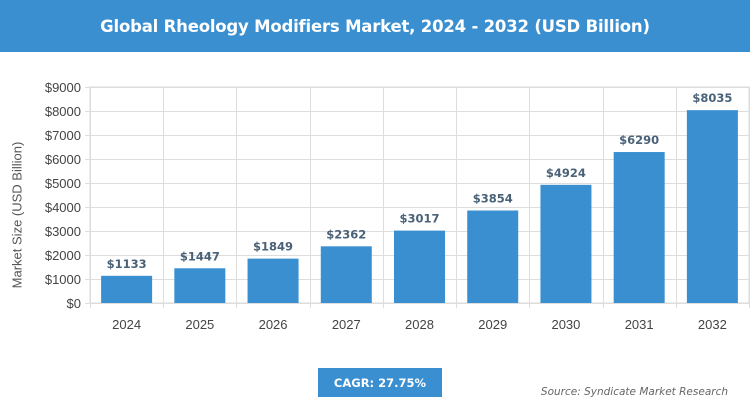 This screenshot has height=417, width=750. I want to click on y-axis-label-wrap: Market Size (USD Billion), so click(16, 215).